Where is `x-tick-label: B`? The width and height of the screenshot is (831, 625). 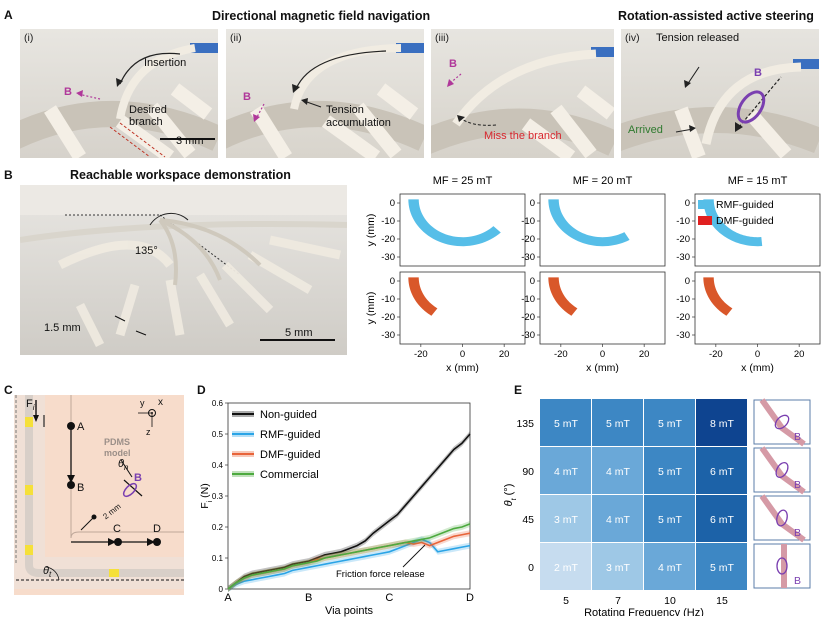
x-tick-label: B is located at coordinates (308, 598).